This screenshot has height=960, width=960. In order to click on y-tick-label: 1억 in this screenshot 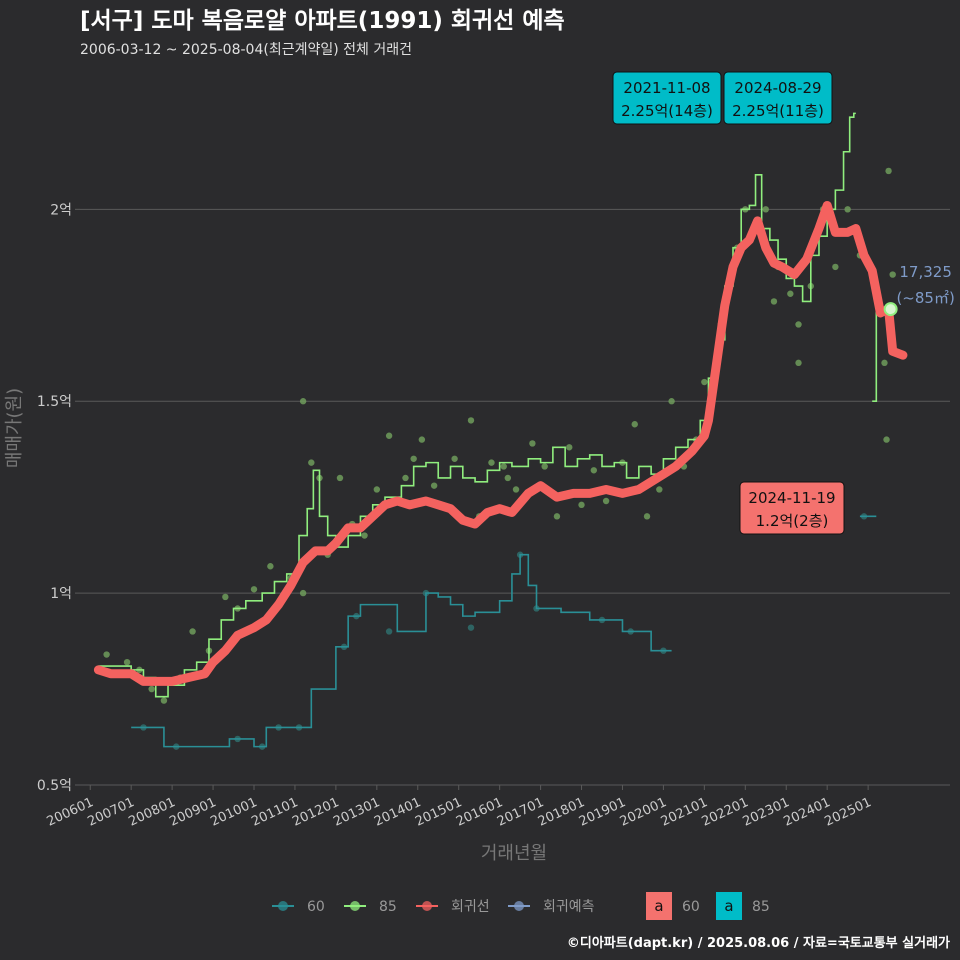, I will do `click(61, 594)`.